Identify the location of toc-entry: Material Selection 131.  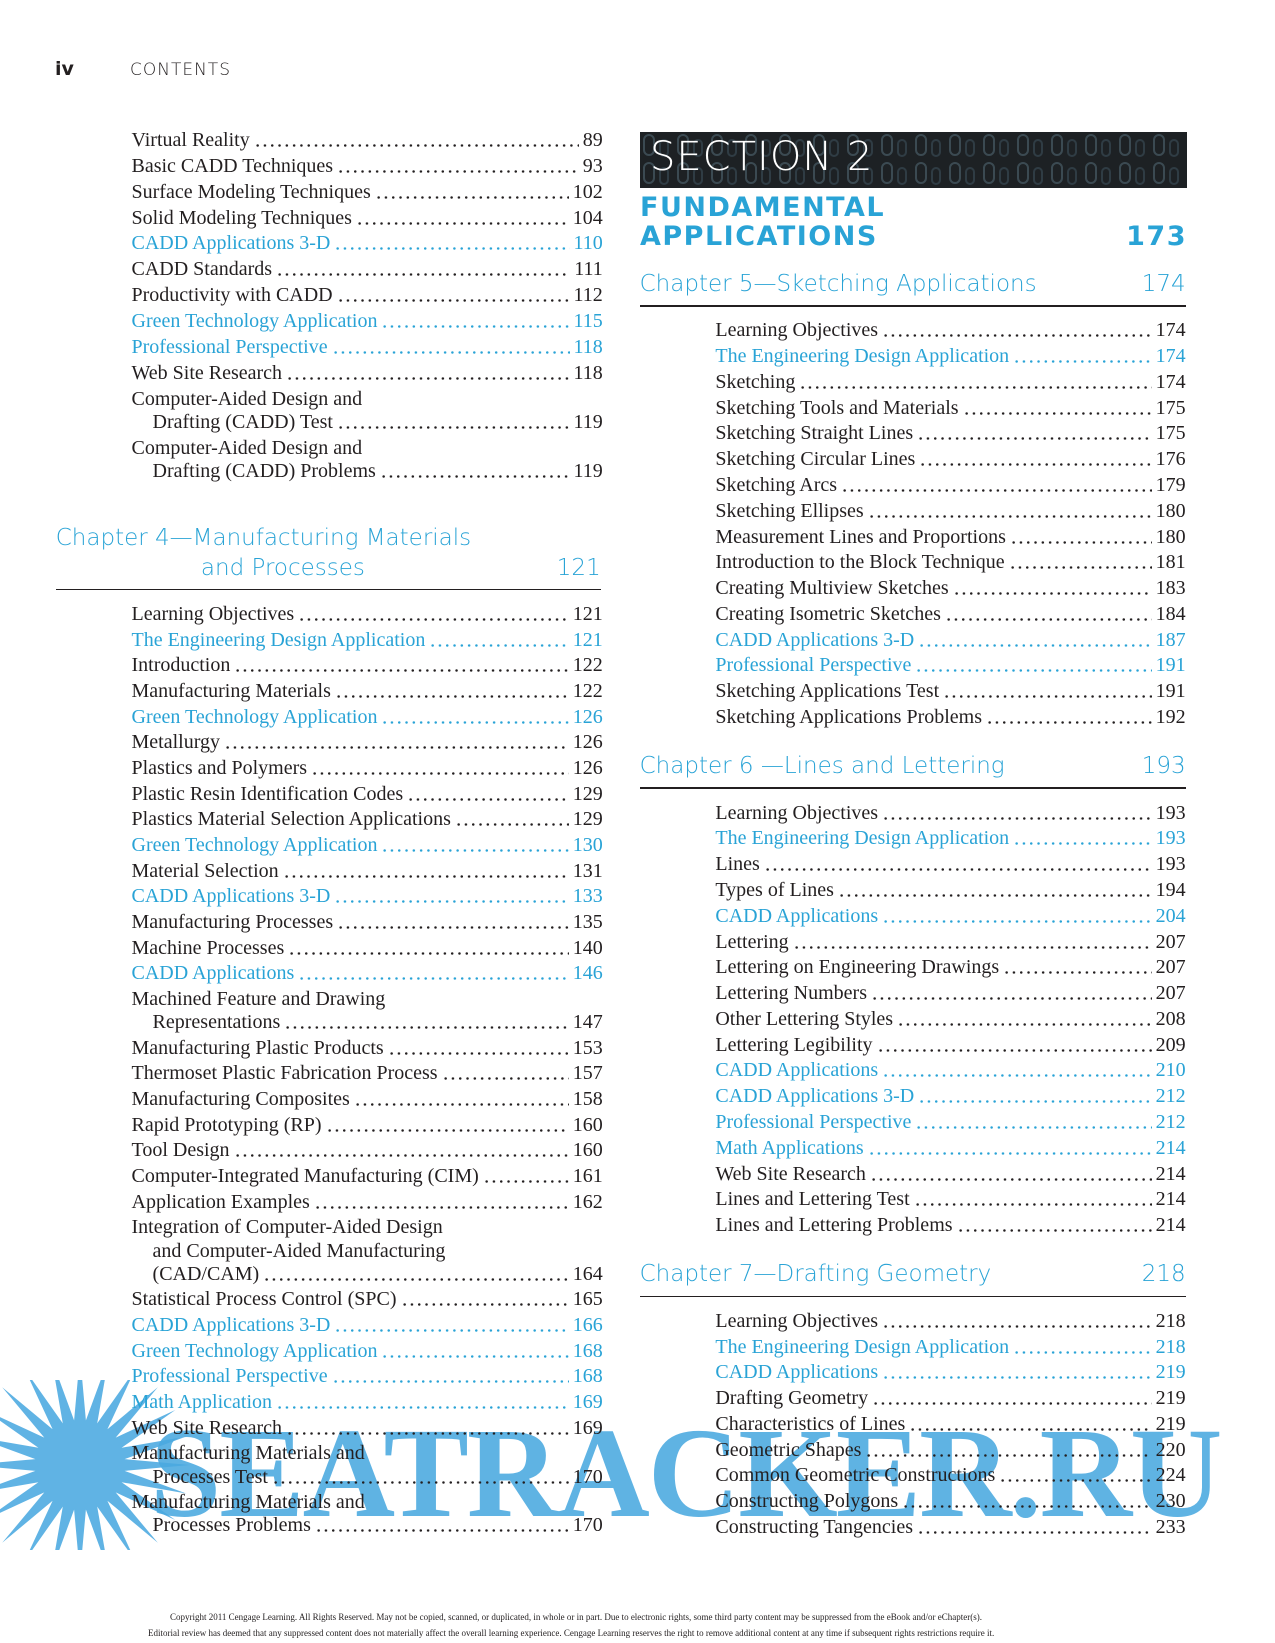
(367, 871).